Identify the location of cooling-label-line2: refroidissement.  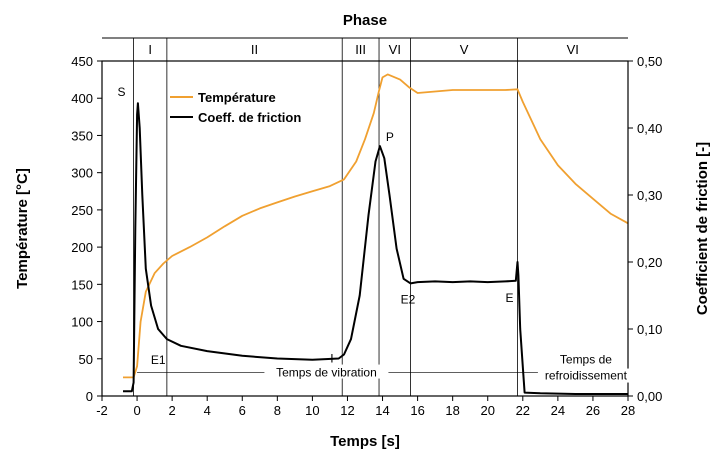
(586, 376).